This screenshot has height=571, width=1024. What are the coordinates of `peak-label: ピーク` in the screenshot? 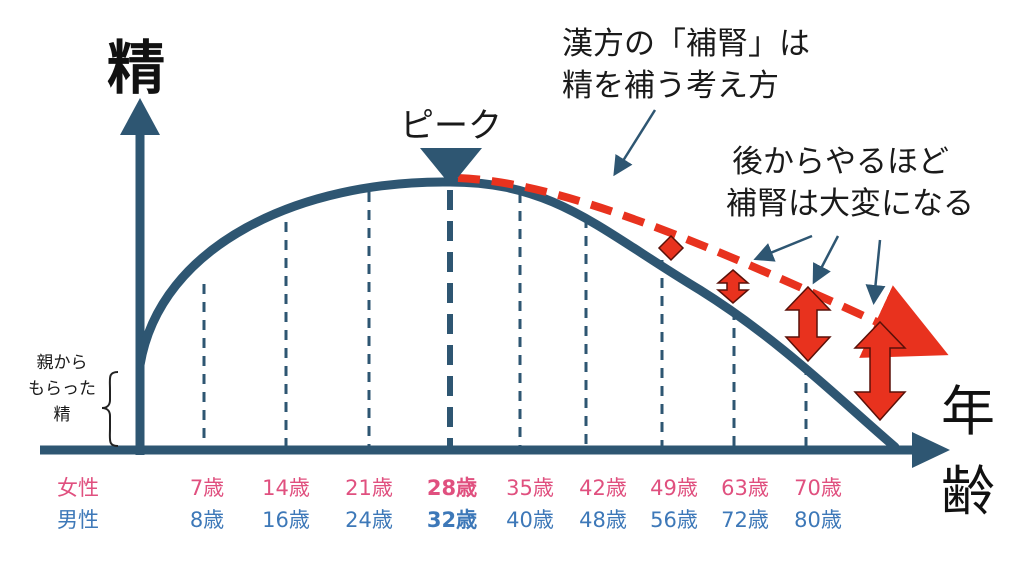 It's located at (451, 126).